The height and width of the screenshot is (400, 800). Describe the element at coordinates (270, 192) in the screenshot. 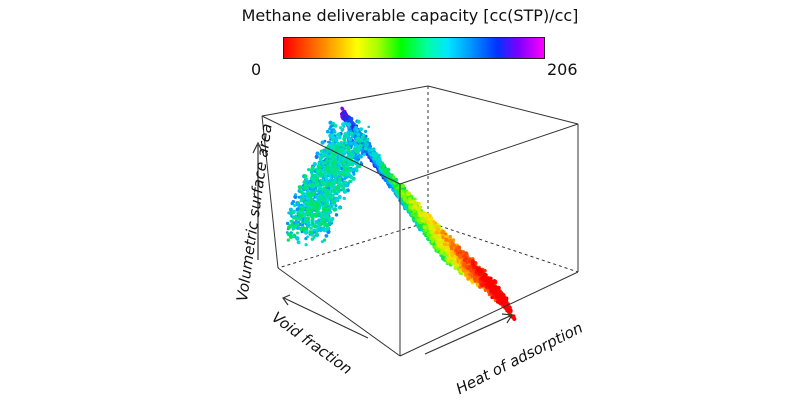

I see `box-edge` at that location.